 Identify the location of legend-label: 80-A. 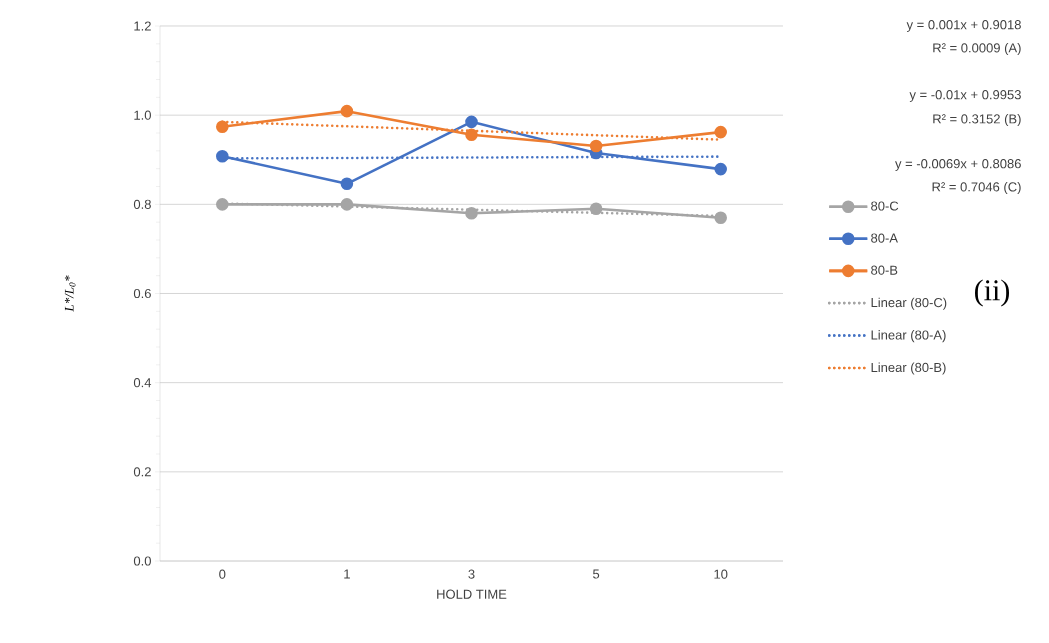
(884, 238).